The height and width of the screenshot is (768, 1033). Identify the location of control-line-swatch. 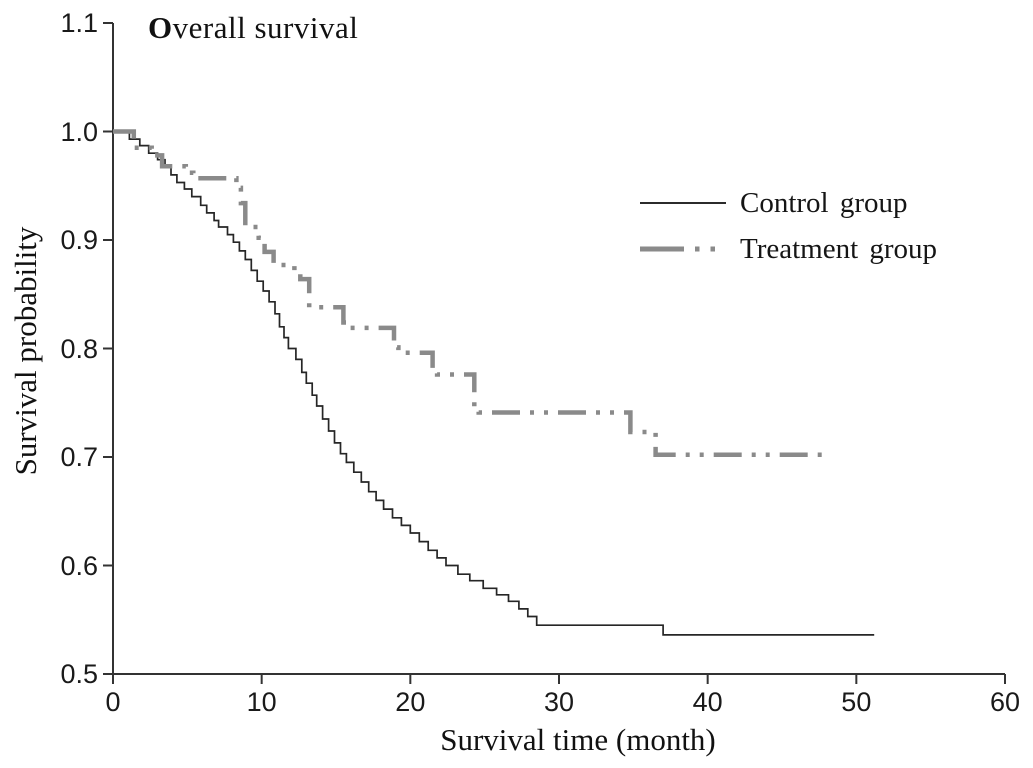
(683, 203).